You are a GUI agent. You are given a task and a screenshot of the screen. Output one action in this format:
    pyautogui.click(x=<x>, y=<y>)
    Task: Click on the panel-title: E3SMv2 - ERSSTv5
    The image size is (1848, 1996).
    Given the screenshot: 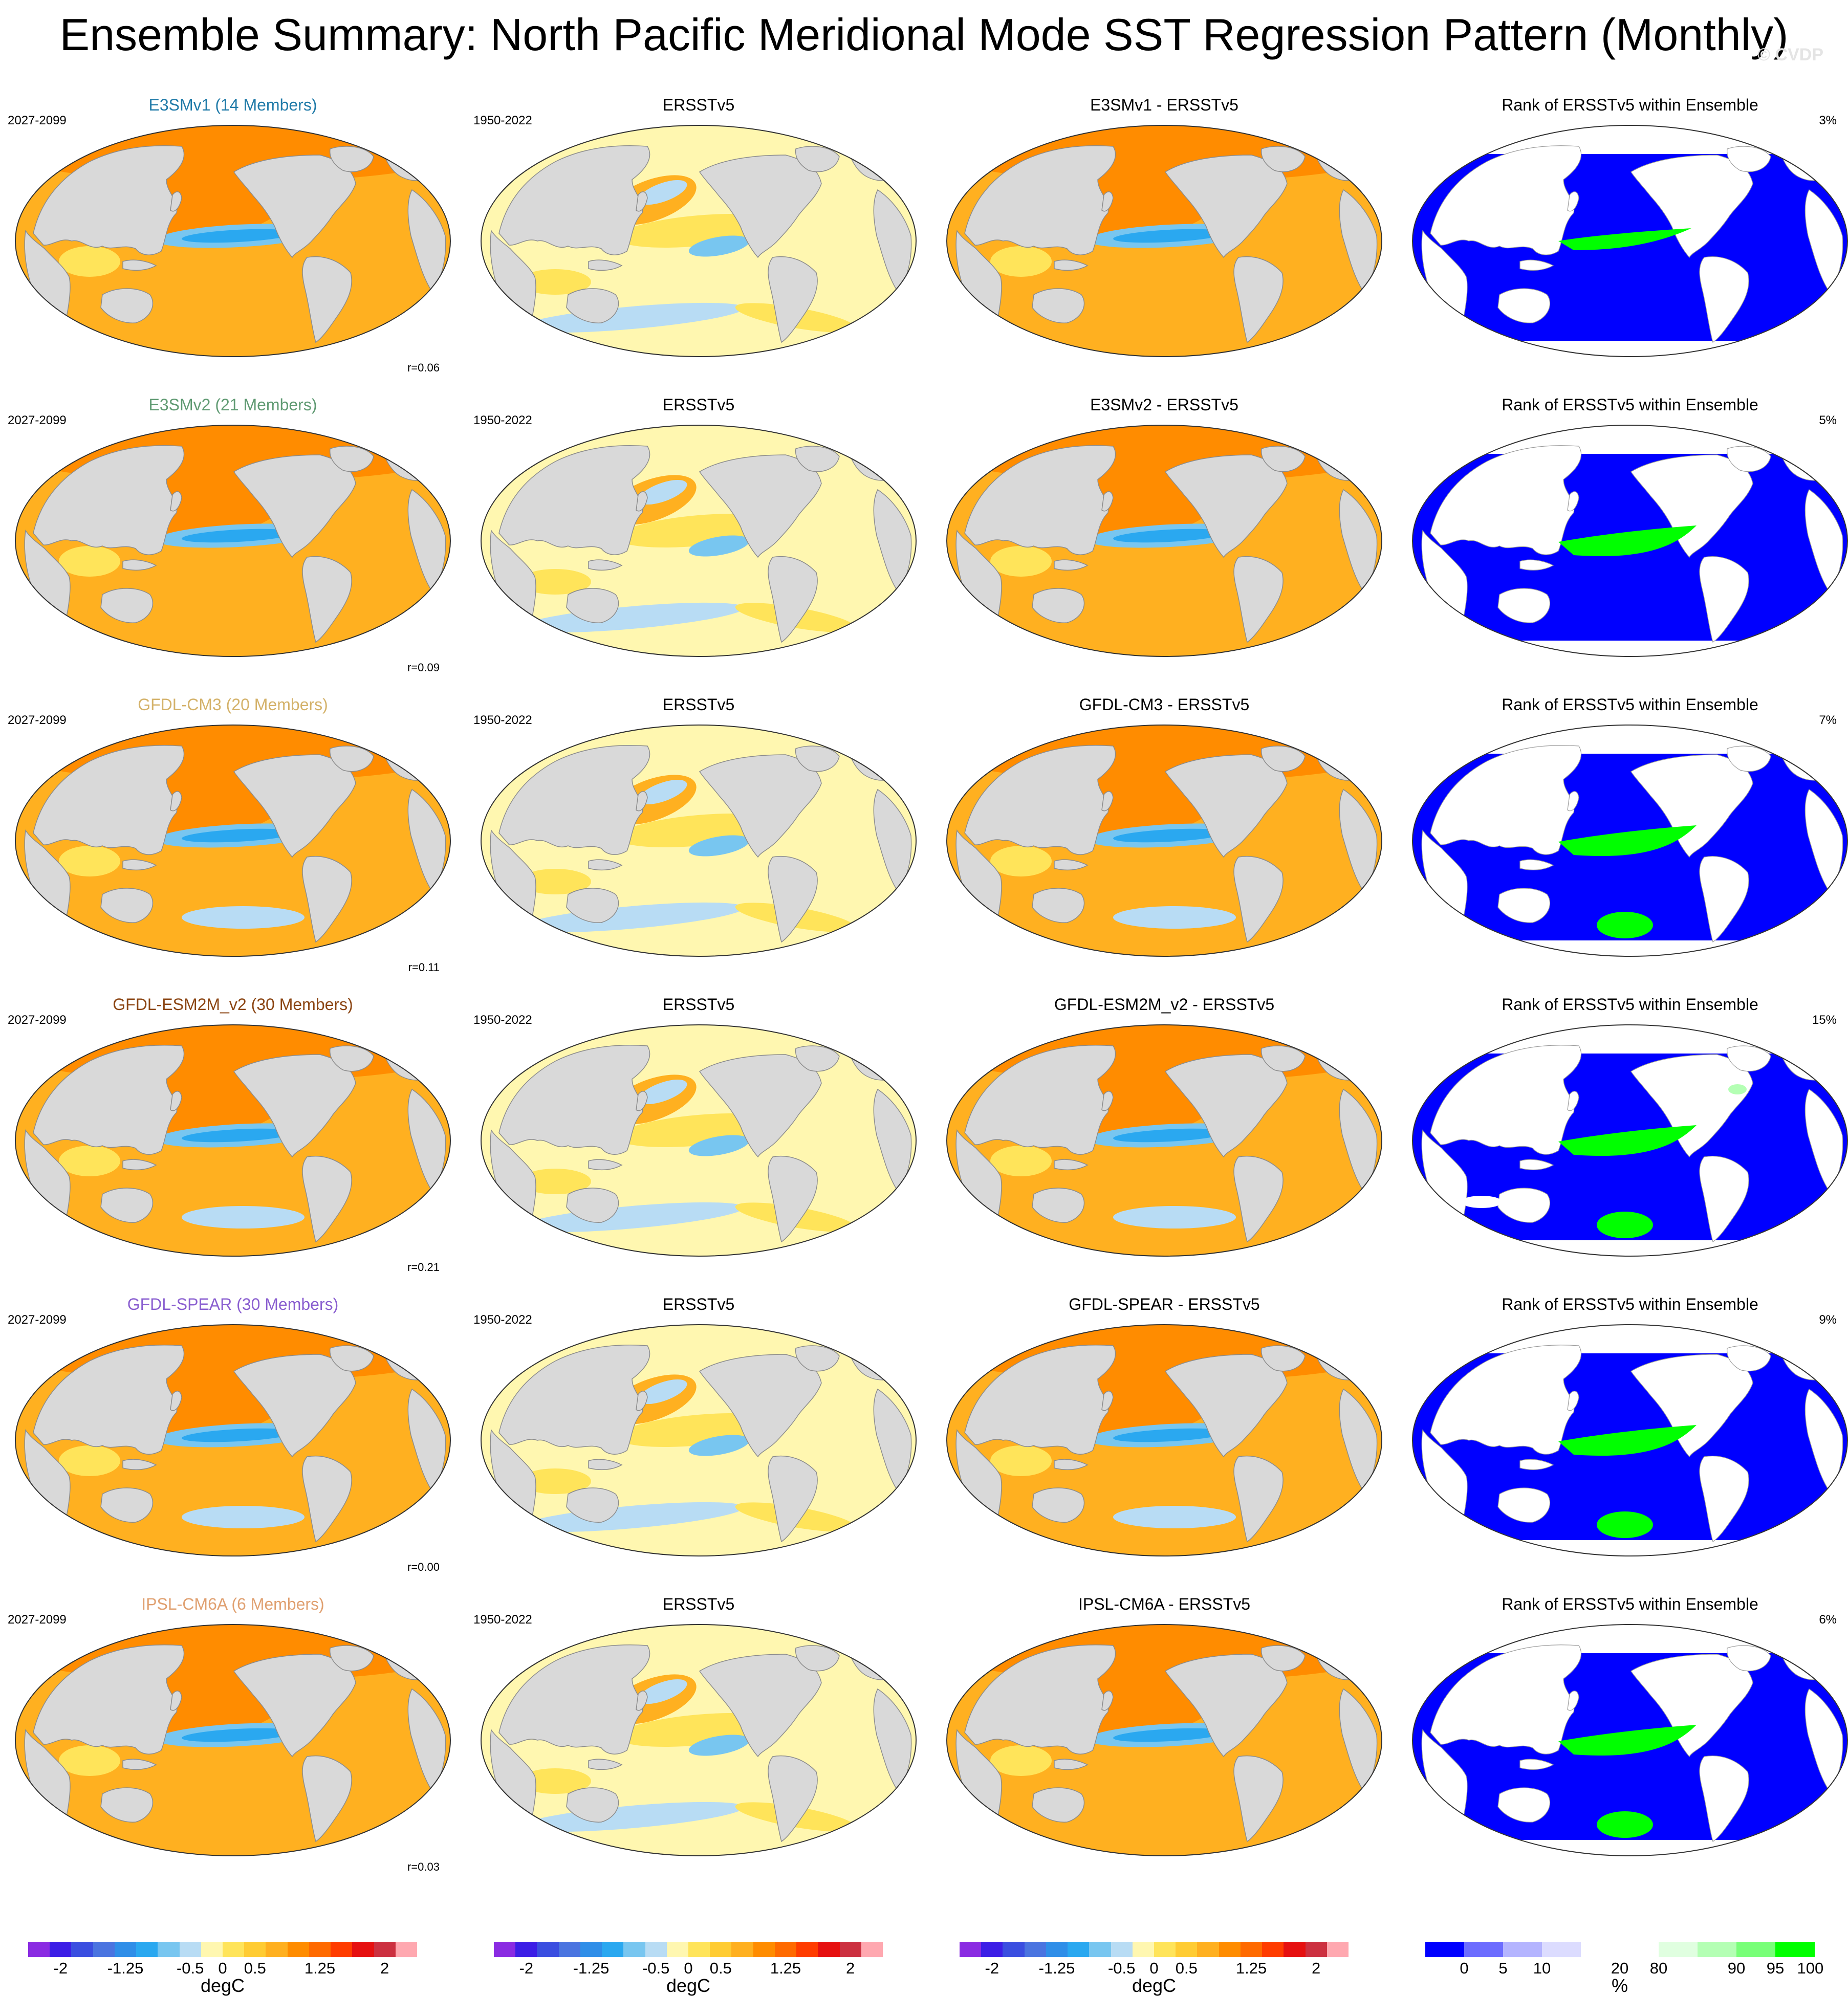 What is the action you would take?
    pyautogui.click(x=1164, y=405)
    